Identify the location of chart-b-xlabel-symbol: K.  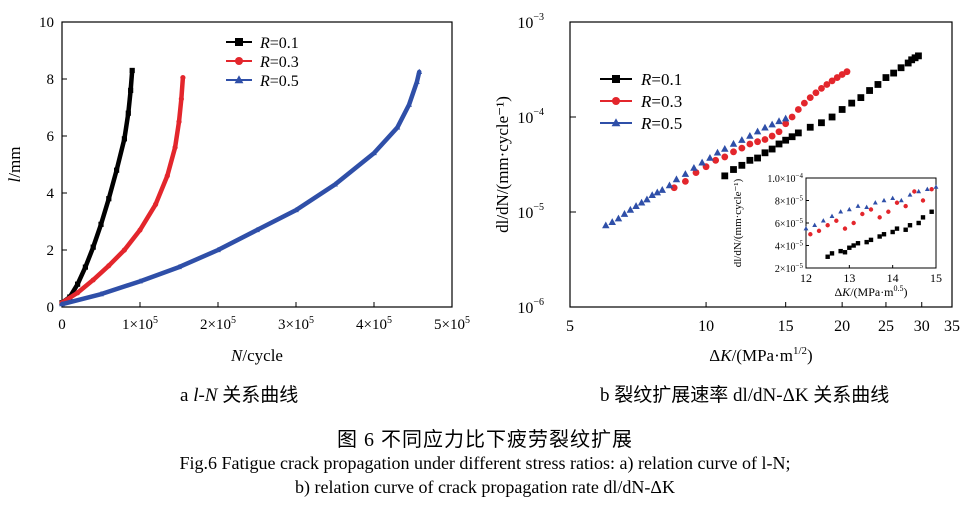
(726, 355).